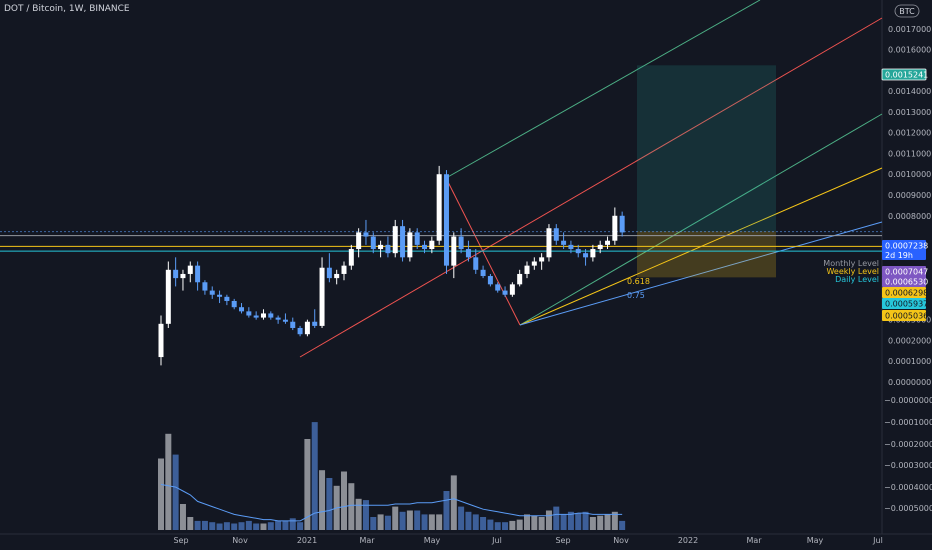 Image resolution: width=932 pixels, height=550 pixels. What do you see at coordinates (391, 503) in the screenshot?
I see `volume-ma-line` at bounding box center [391, 503].